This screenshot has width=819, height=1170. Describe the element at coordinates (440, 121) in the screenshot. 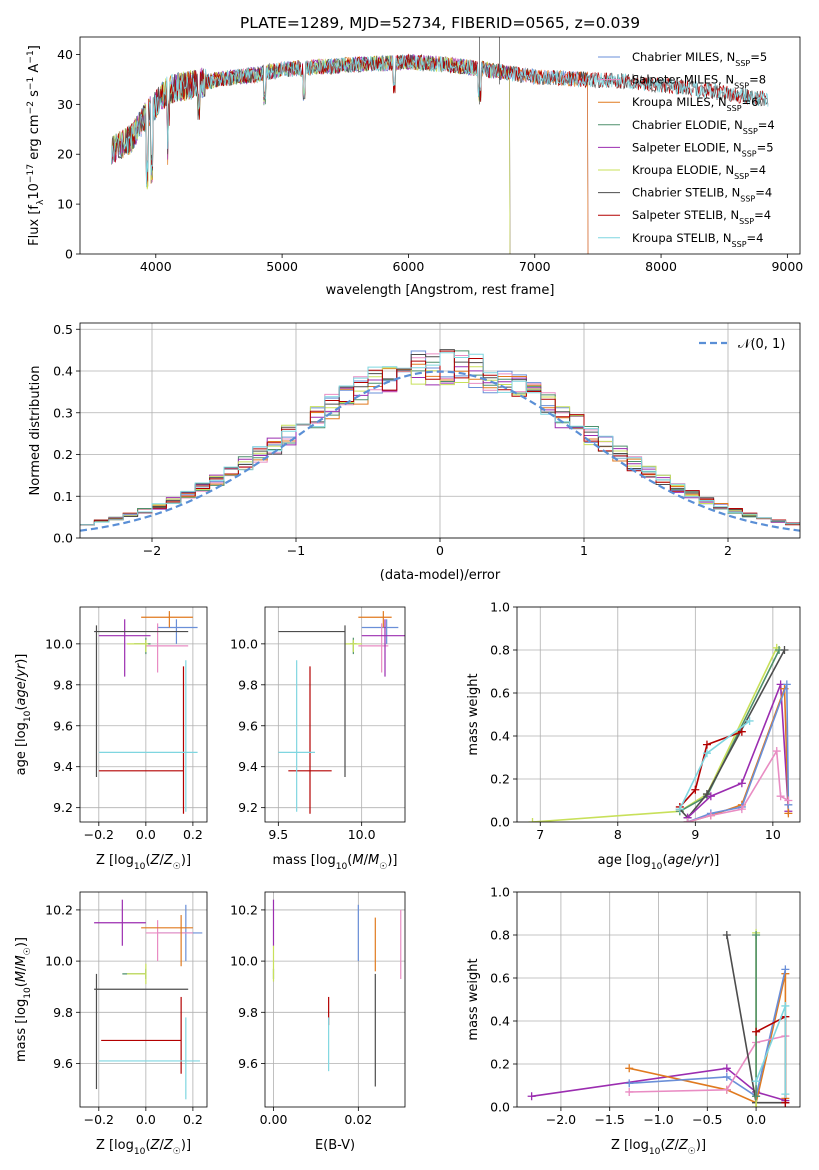

I see `spectrum-series` at that location.